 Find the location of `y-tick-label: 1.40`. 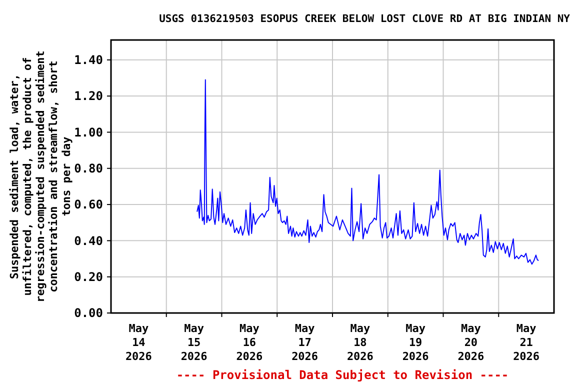

y-tick-label: 1.40 is located at coordinates (88, 60).